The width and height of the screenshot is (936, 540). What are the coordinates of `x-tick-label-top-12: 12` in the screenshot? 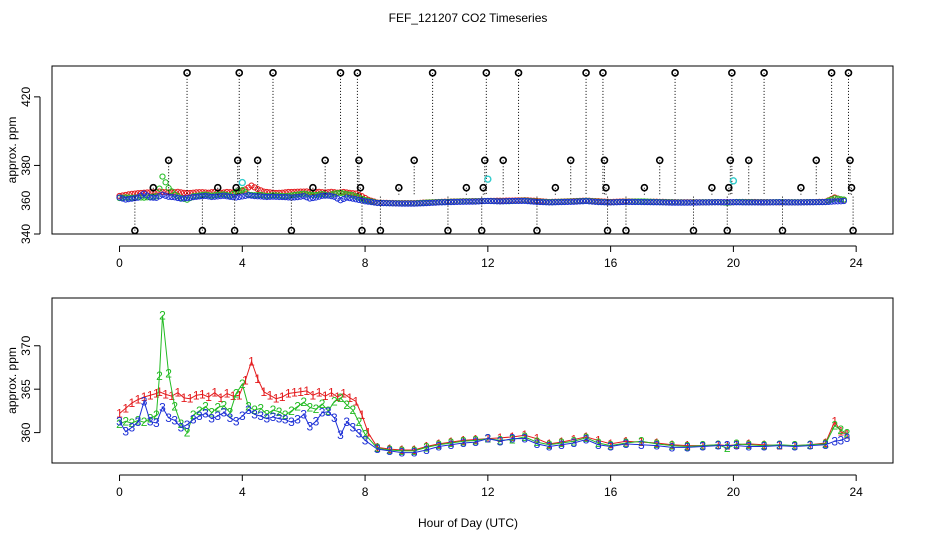 It's located at (488, 263).